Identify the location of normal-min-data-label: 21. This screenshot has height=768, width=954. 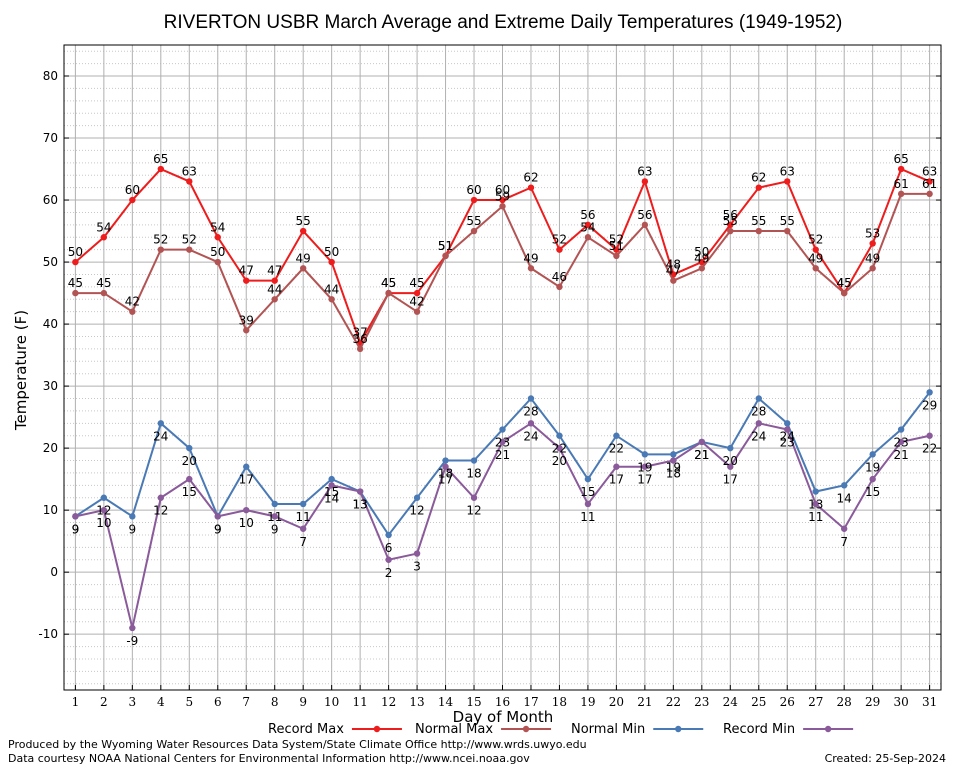
(701, 455).